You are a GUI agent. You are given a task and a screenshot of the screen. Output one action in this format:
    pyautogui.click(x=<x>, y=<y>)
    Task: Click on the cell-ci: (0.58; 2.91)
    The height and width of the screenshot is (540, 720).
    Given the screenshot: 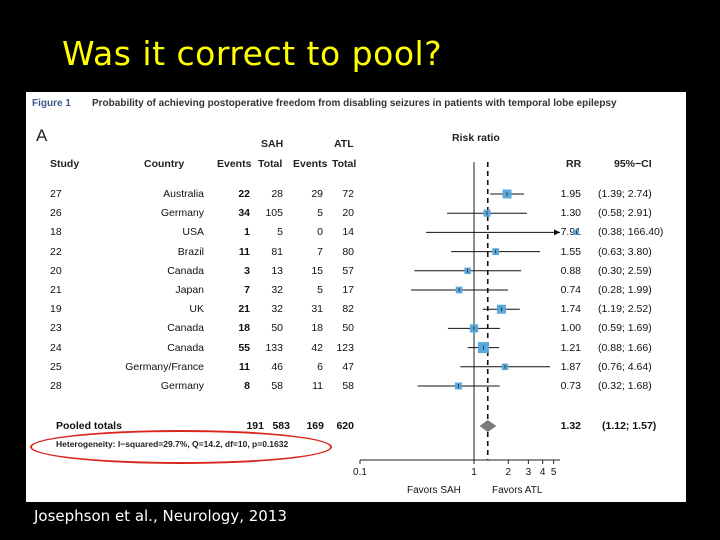 What is the action you would take?
    pyautogui.click(x=625, y=213)
    